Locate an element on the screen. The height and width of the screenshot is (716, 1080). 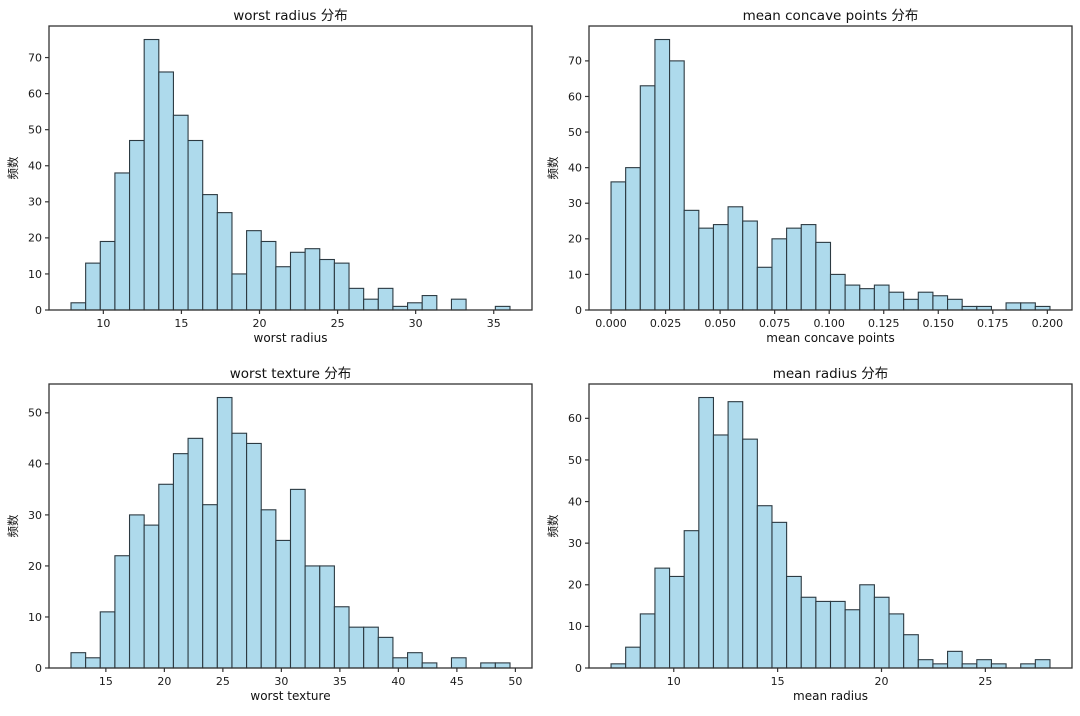
x-tick-label: 15 is located at coordinates (181, 323).